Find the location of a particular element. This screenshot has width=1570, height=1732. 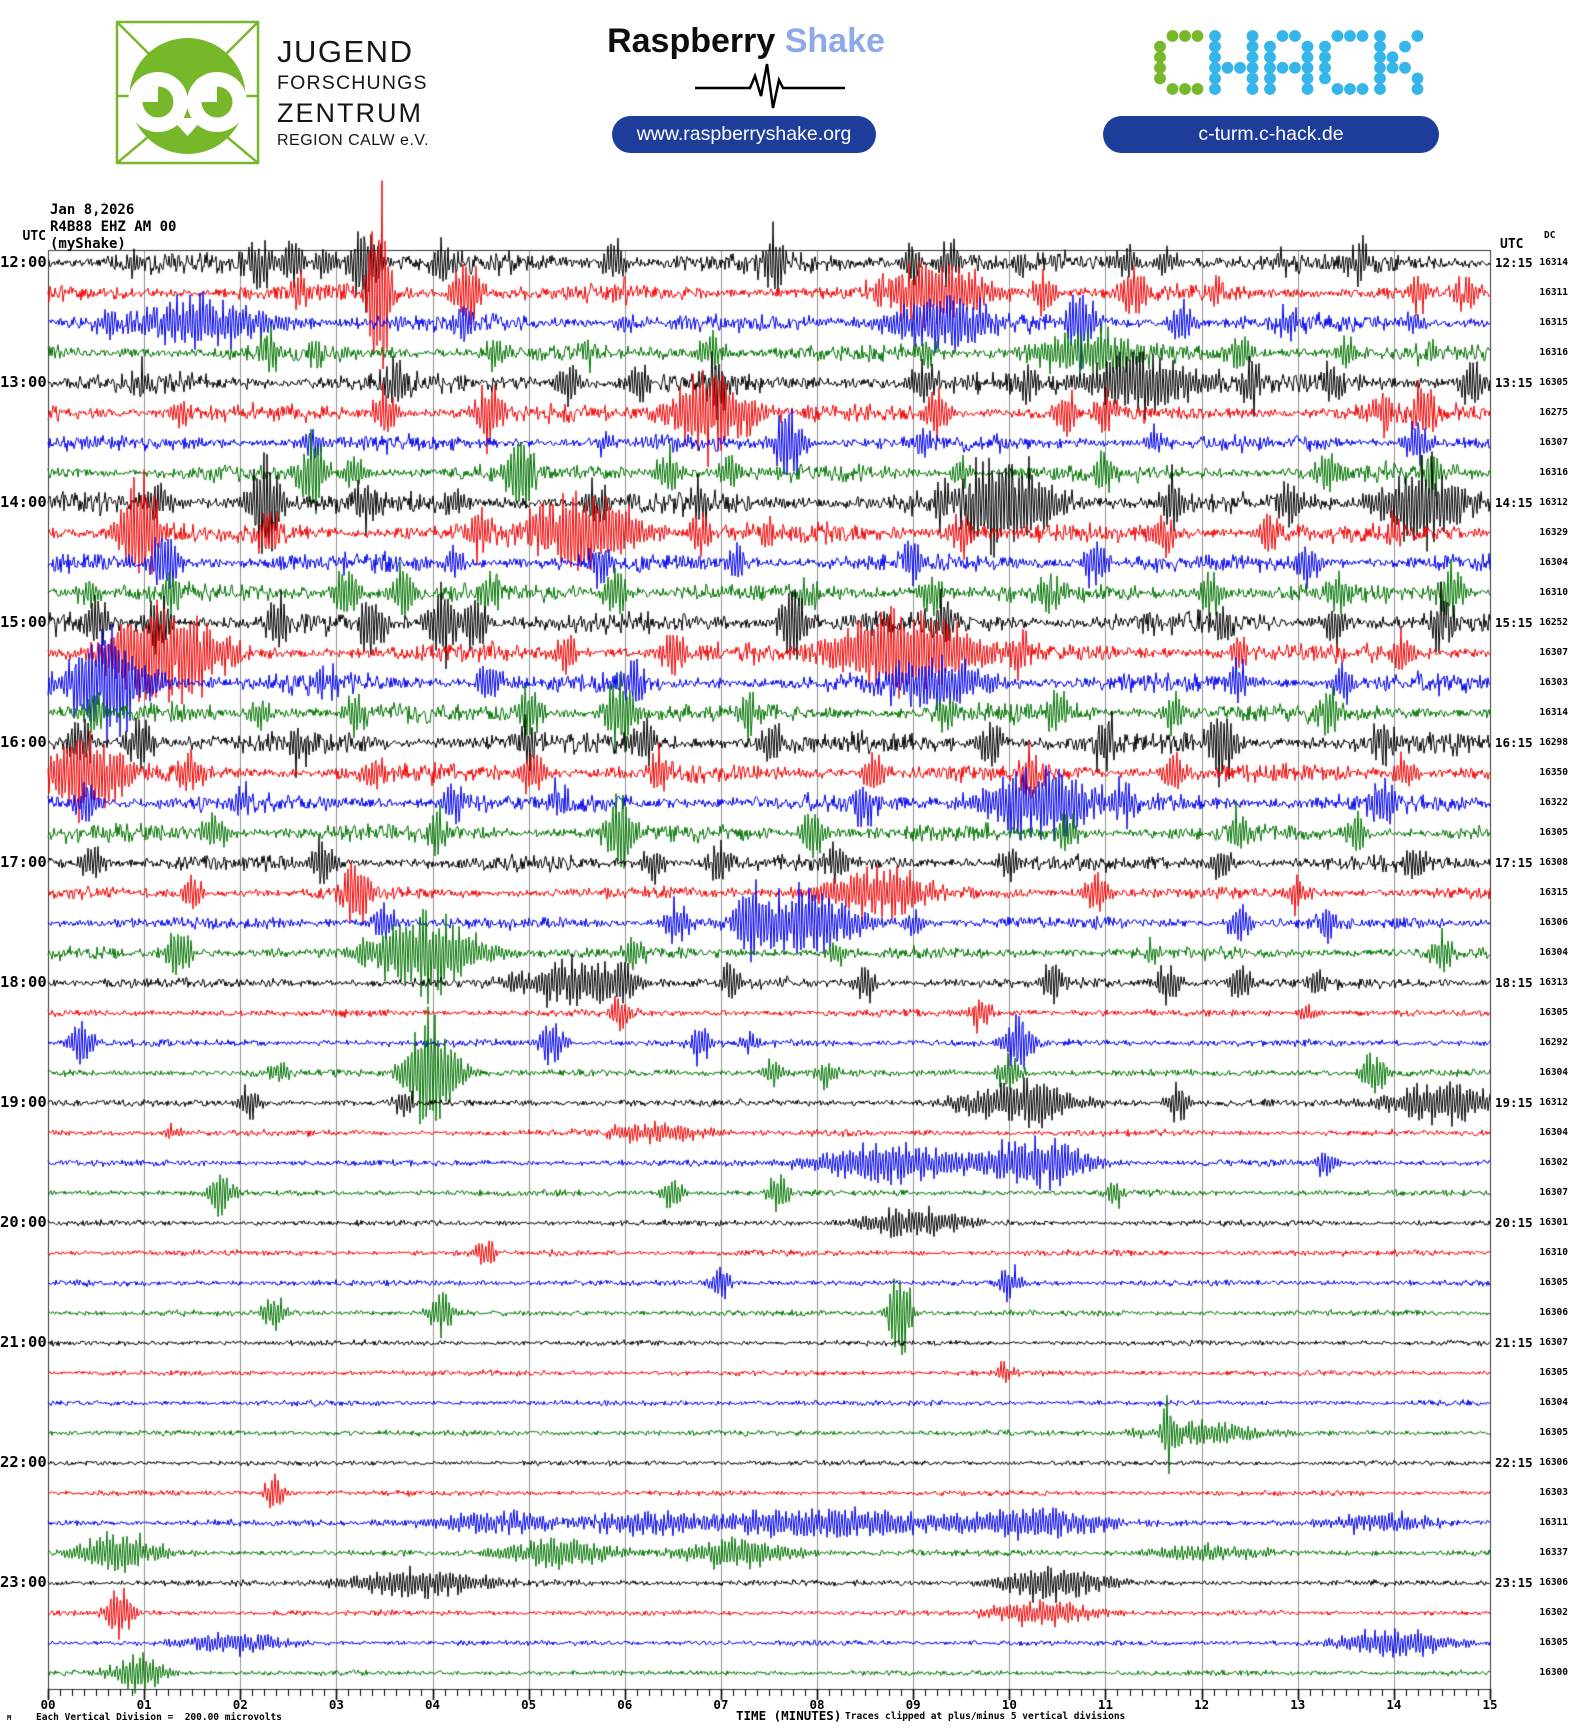

dc-value-row-24: 16313 is located at coordinates (1553, 982).